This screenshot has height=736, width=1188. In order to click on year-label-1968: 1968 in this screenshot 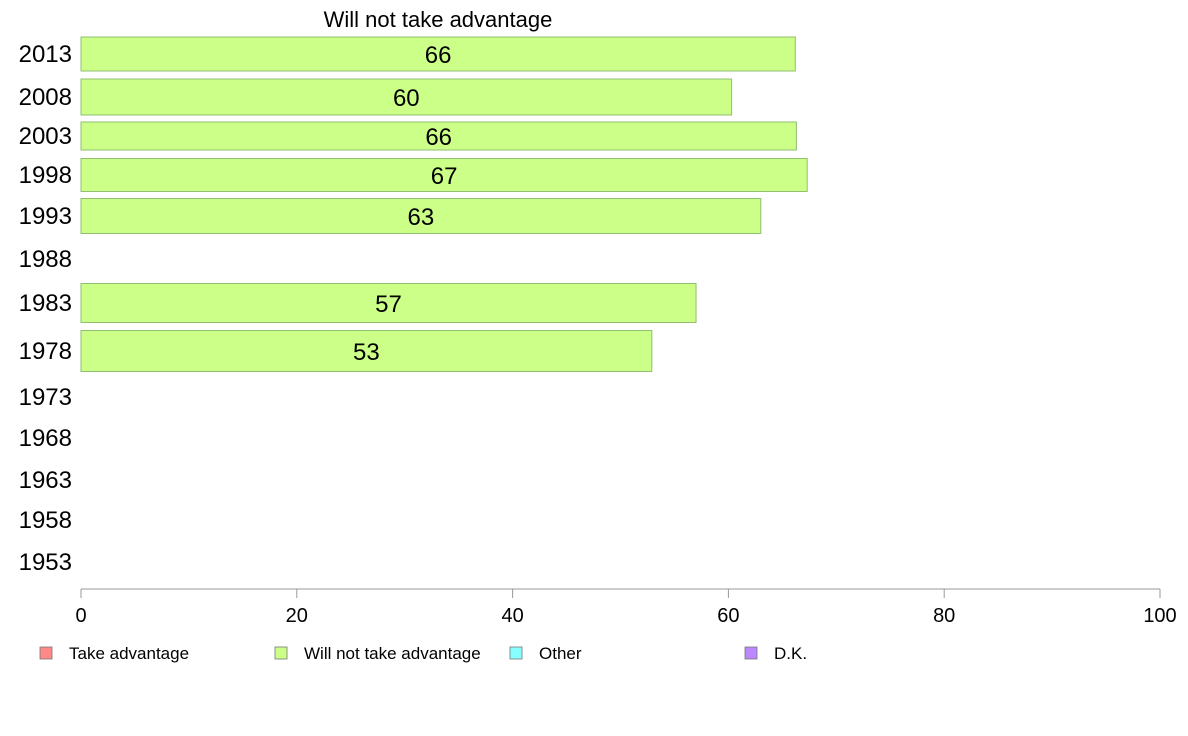, I will do `click(45, 438)`.